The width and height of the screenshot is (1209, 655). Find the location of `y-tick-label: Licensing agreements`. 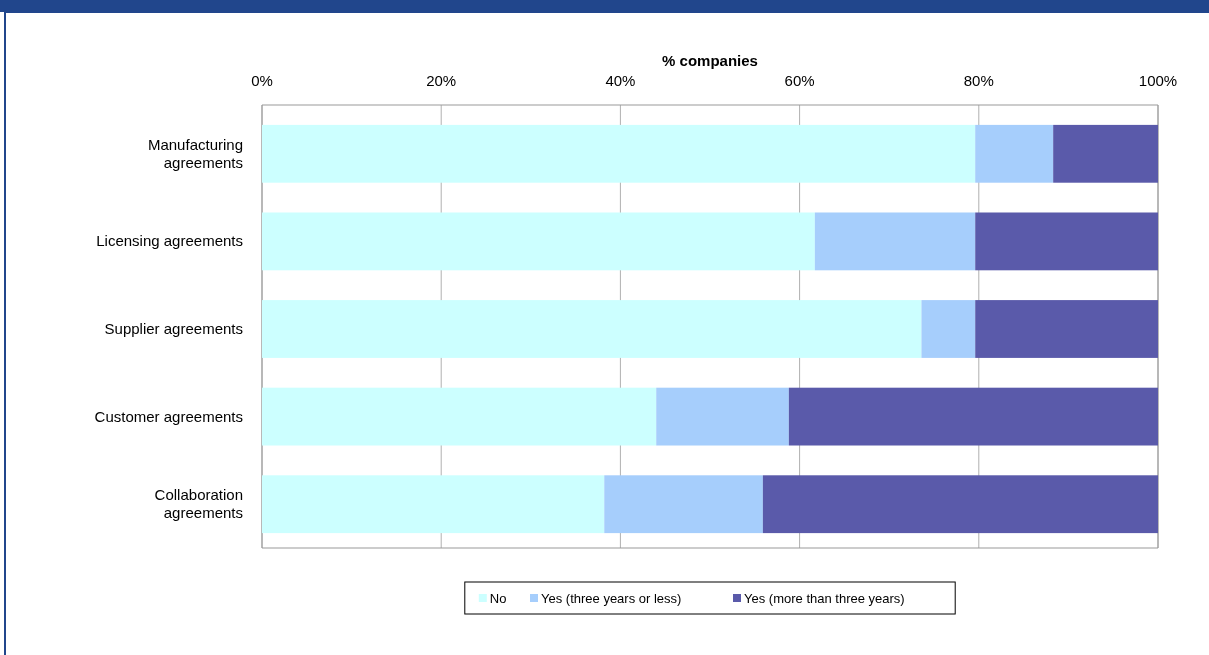

y-tick-label: Licensing agreements is located at coordinates (169, 241).